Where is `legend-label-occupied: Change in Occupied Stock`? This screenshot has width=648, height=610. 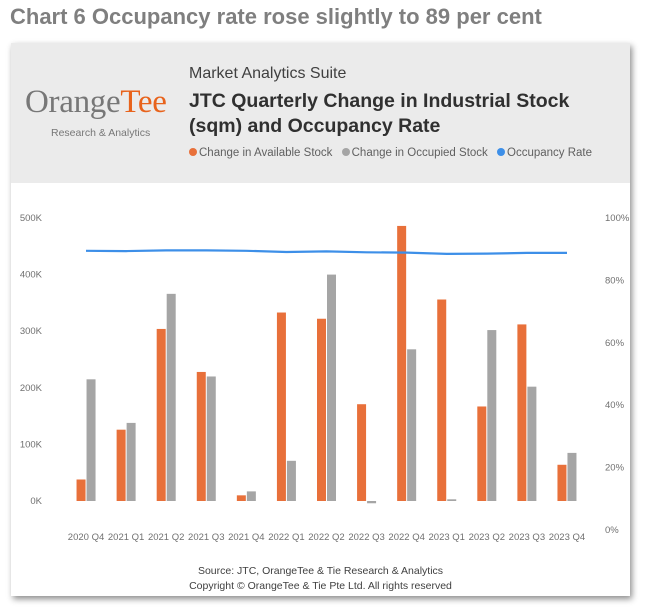 legend-label-occupied: Change in Occupied Stock is located at coordinates (419, 153).